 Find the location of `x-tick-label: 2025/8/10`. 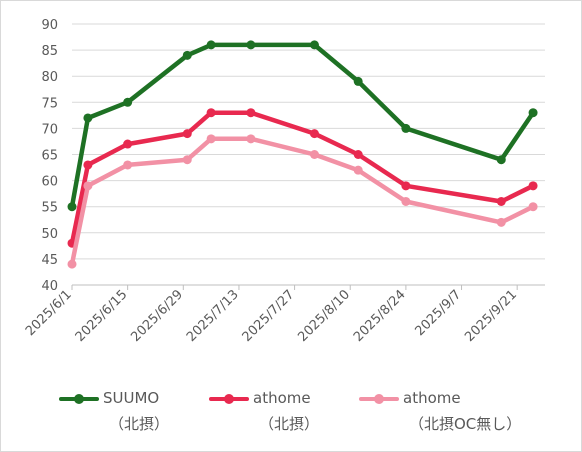

x-tick-label: 2025/8/10 is located at coordinates (324, 316).